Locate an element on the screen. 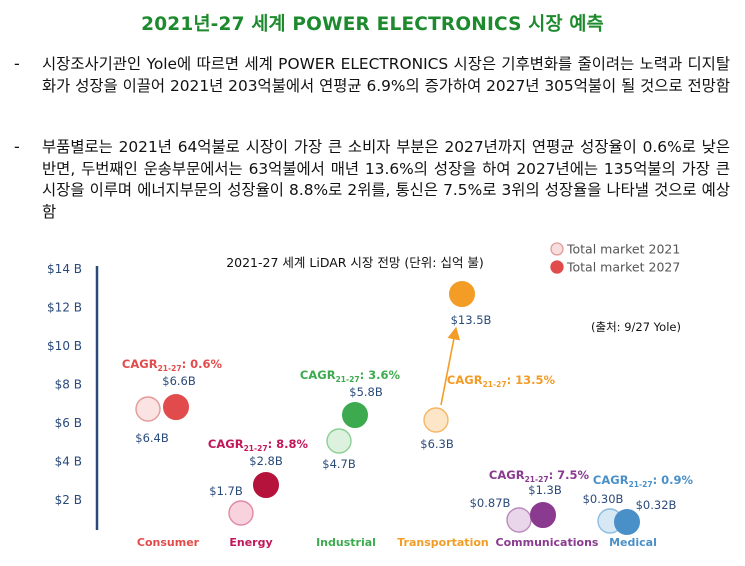  cagr-label: CAGR21-27: 3.6% is located at coordinates (350, 376).